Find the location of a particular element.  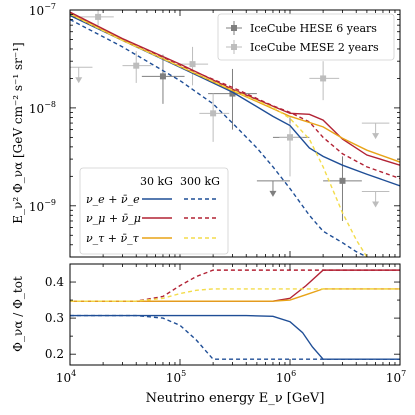

top-y-tick-label: 10⁻⁹ is located at coordinates (42, 206).